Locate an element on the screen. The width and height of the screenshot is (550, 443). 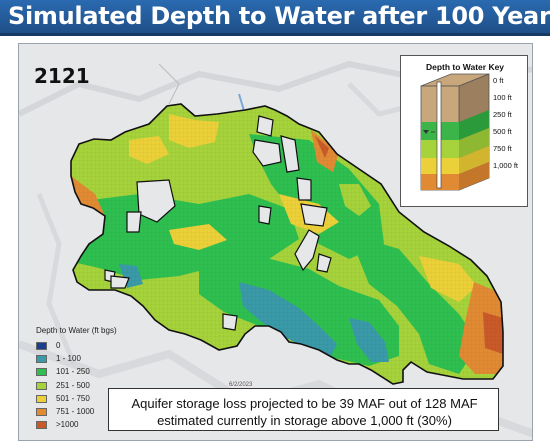
legend-item: >1000 is located at coordinates (106, 426).